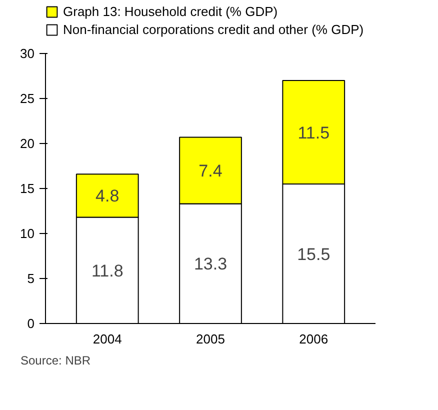 This screenshot has height=410, width=438. I want to click on data-label: 15.5, so click(313, 254).